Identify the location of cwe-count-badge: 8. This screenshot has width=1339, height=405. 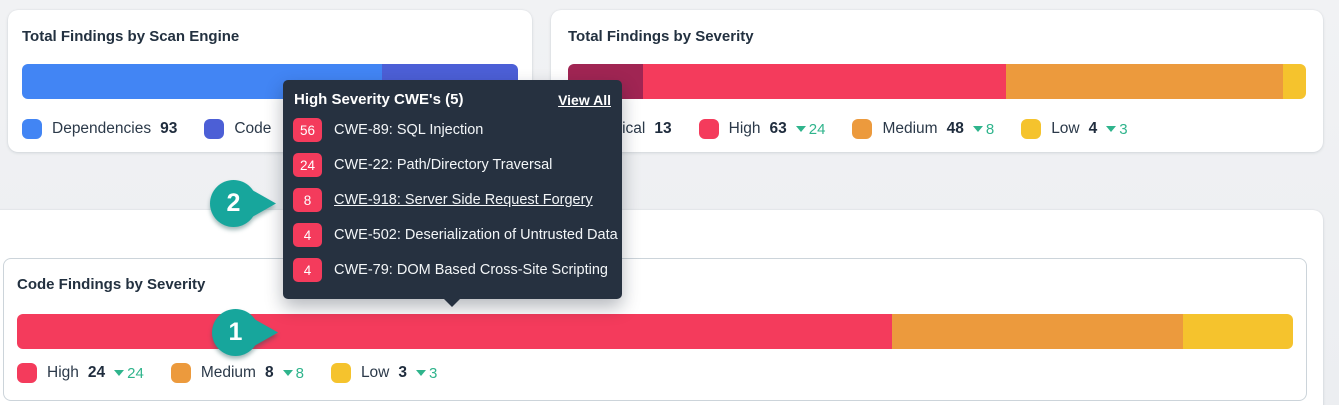
(307, 200).